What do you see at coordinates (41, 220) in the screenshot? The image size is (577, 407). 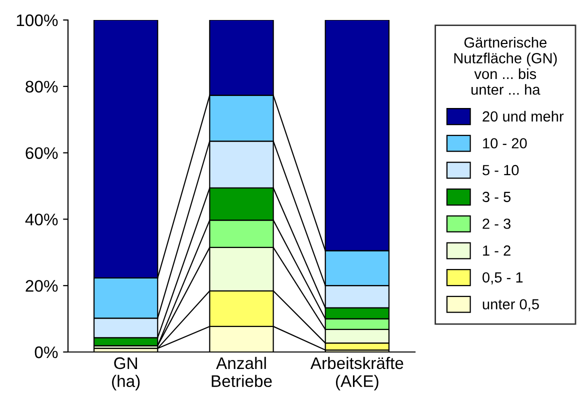 I see `y-tick-label: 40%` at bounding box center [41, 220].